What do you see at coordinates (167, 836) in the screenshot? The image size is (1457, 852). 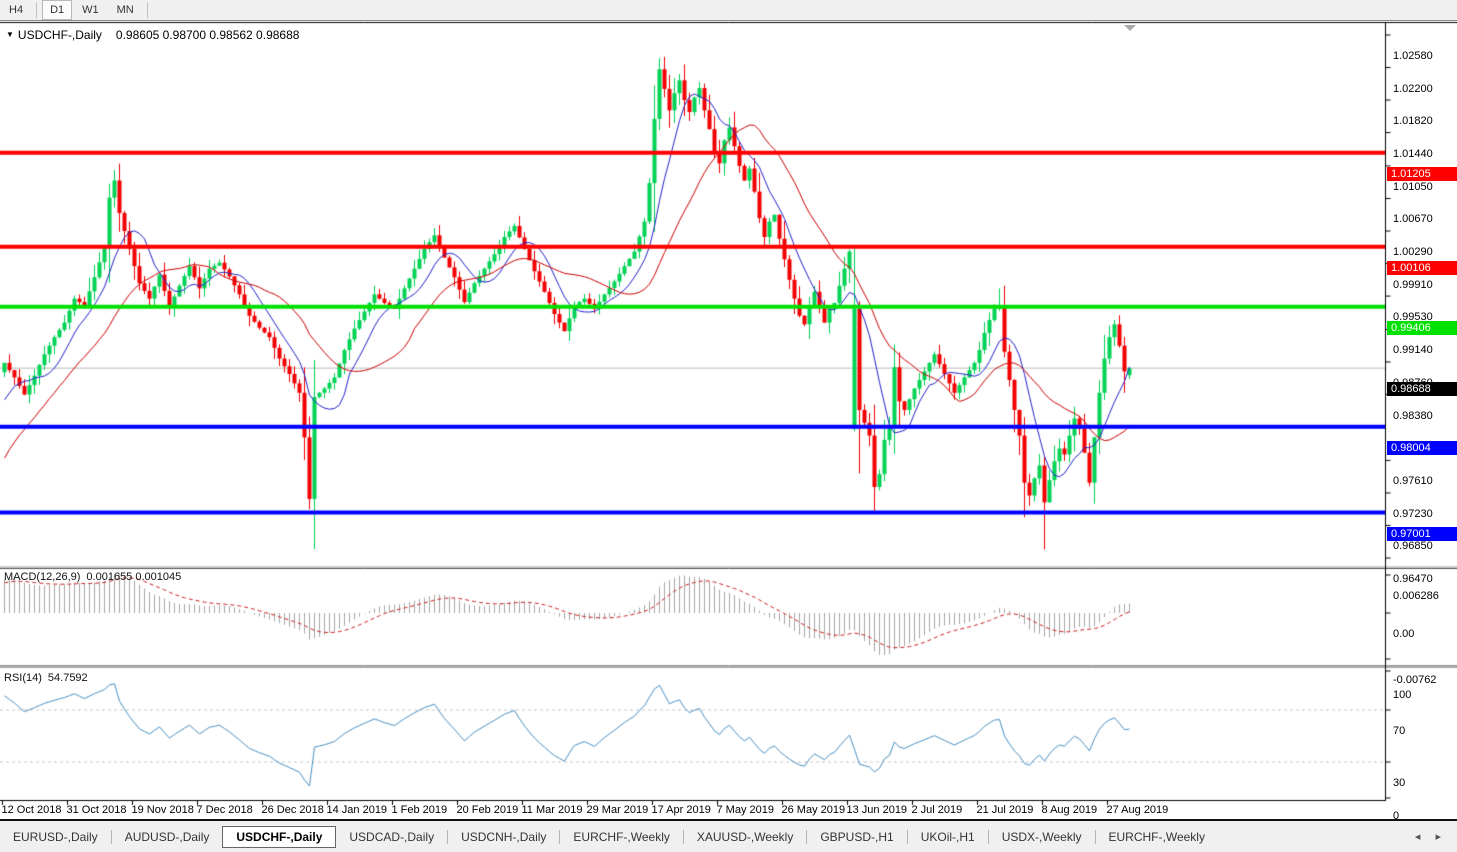 I see `chart-tab-audusd-daily: AUDUSD-,Daily` at bounding box center [167, 836].